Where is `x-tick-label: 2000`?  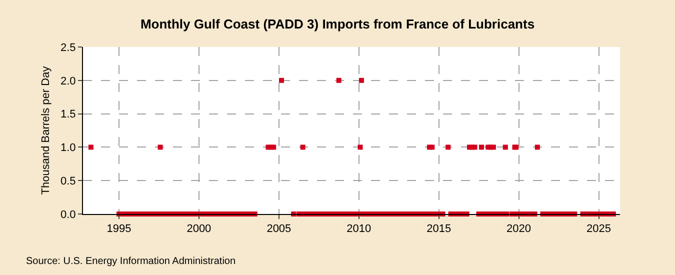 x-tick-label: 2000 is located at coordinates (199, 229).